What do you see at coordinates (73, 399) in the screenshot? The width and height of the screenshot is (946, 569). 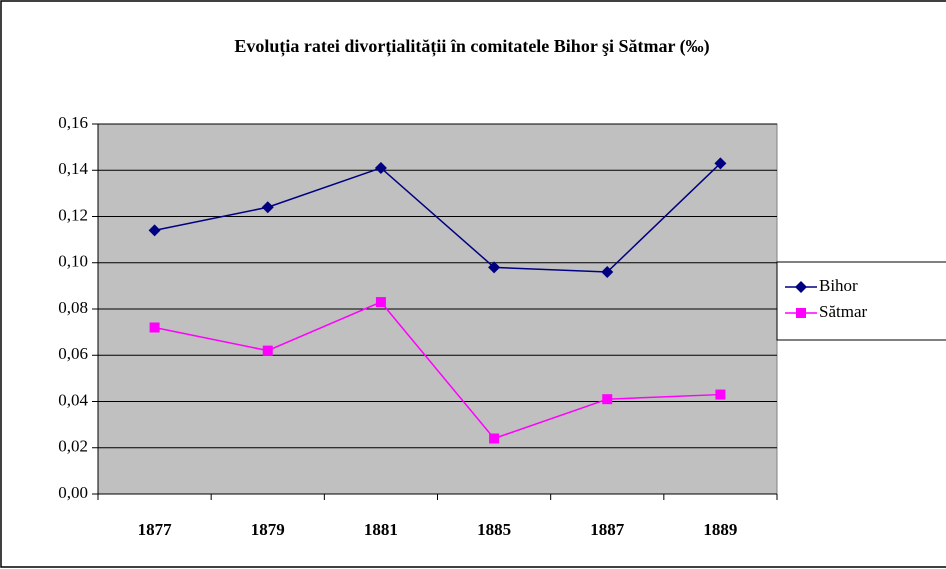 I see `y-tick-label: 0,04` at bounding box center [73, 399].